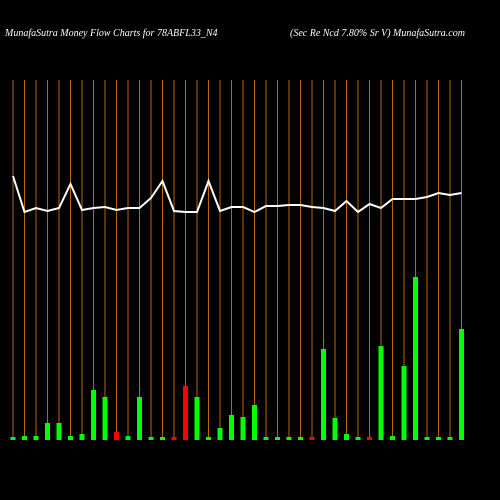 This screenshot has width=500, height=500. I want to click on chart-subtitle: (Sec Re Ncd 7.80% Sr V) MunafaSutra.com, so click(377, 33).